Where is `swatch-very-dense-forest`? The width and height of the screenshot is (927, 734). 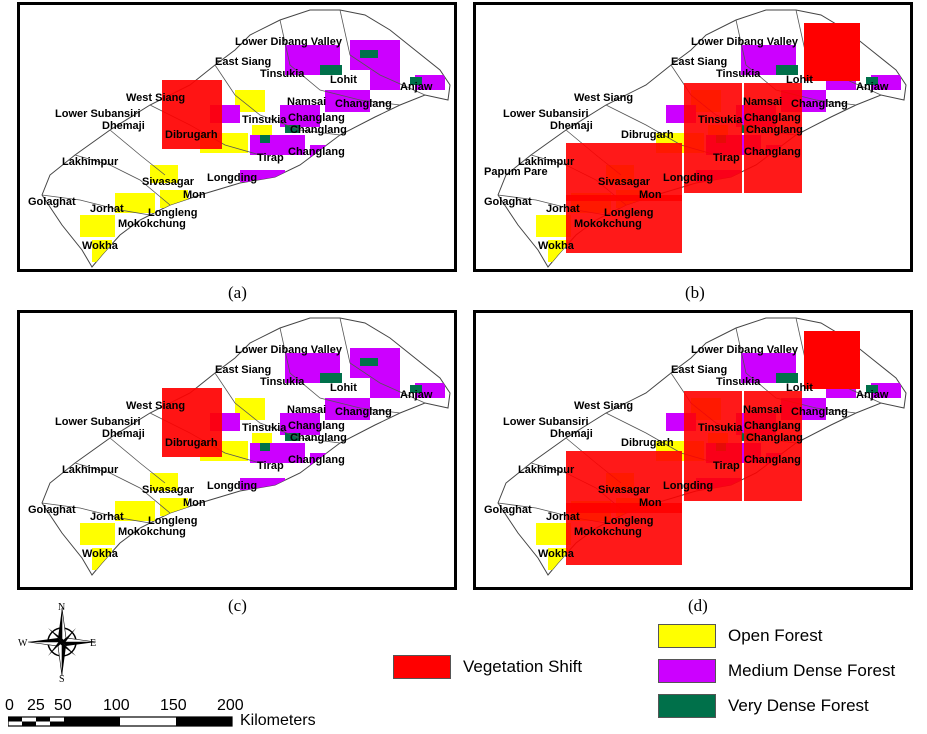
swatch-very-dense-forest is located at coordinates (687, 706).